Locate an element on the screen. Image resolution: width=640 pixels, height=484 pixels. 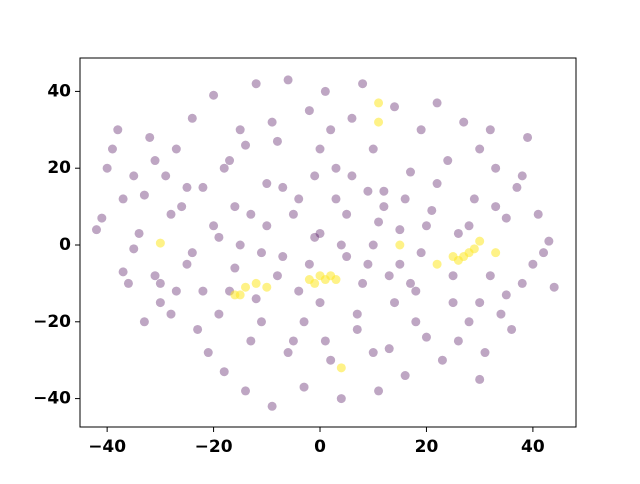
y-tick-label: −20 is located at coordinates (52, 322).